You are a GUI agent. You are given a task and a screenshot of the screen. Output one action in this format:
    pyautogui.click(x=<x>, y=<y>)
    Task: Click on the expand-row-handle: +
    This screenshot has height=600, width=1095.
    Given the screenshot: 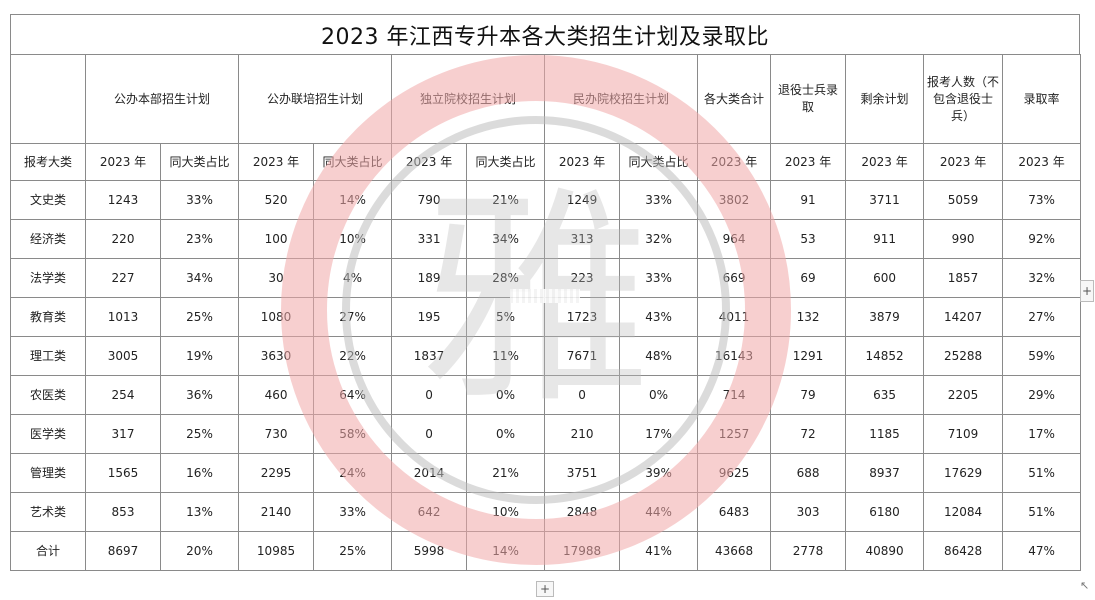 What is the action you would take?
    pyautogui.click(x=545, y=589)
    